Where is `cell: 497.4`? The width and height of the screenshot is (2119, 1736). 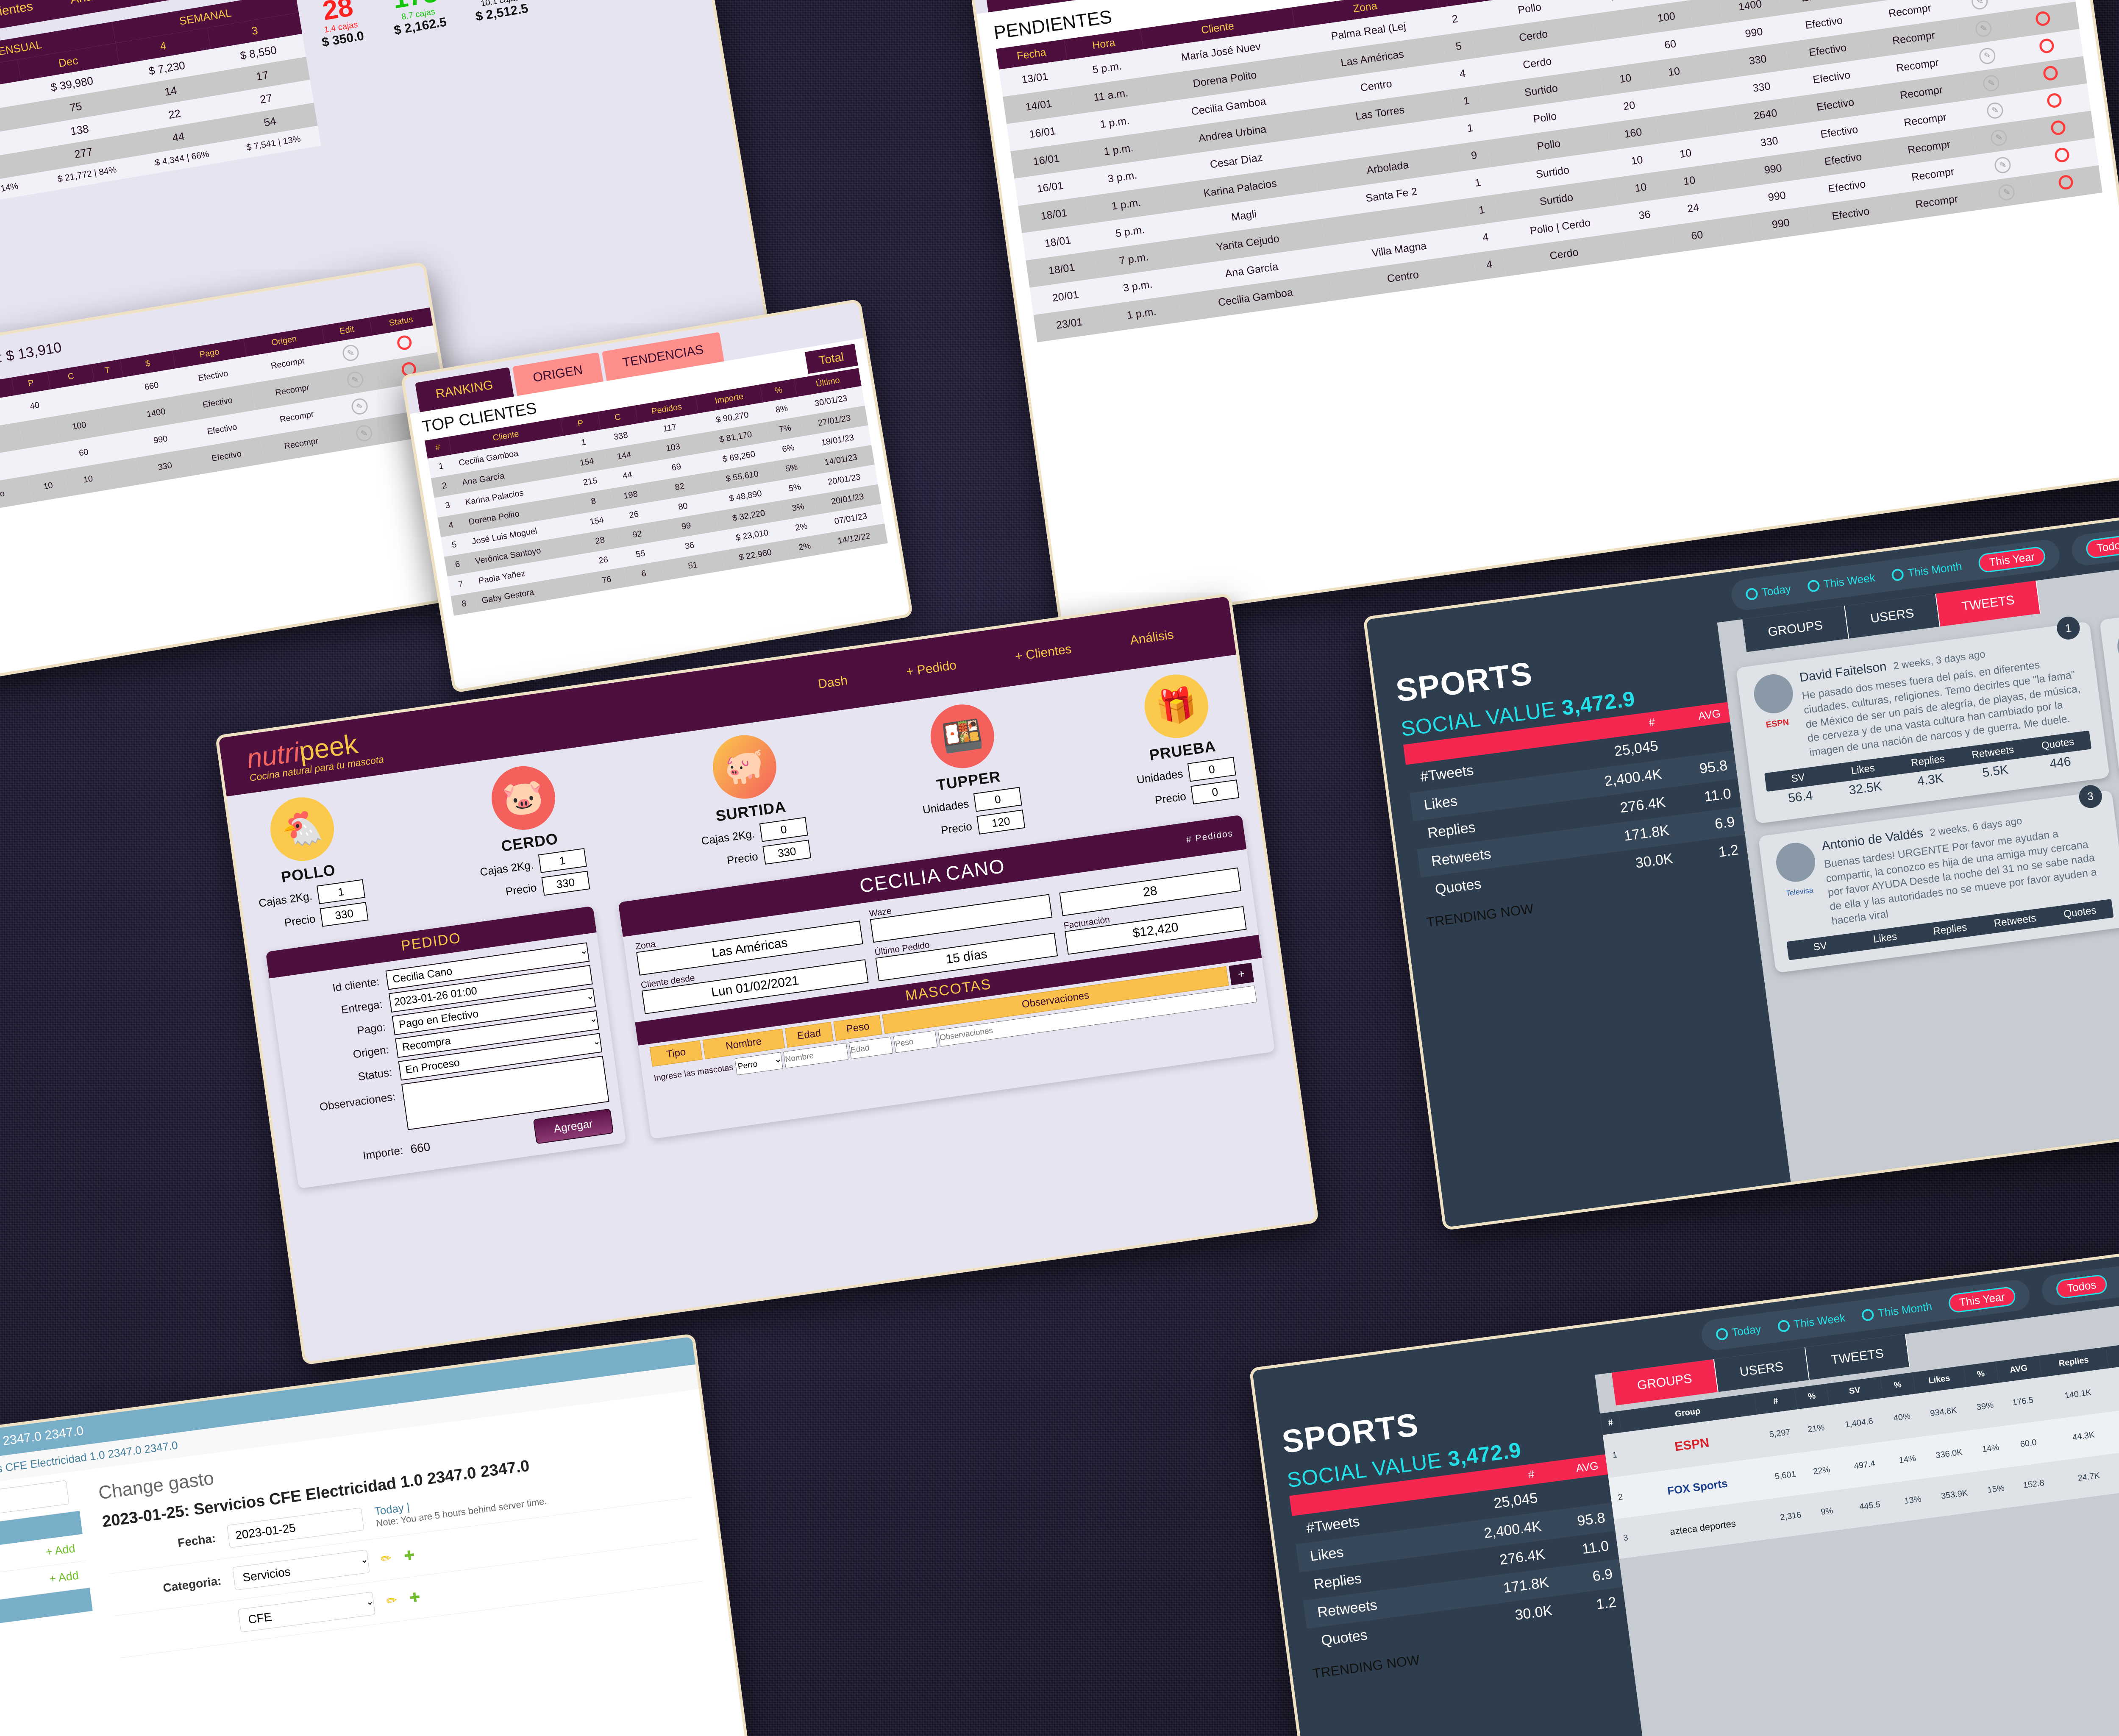 cell: 497.4 is located at coordinates (1865, 1465).